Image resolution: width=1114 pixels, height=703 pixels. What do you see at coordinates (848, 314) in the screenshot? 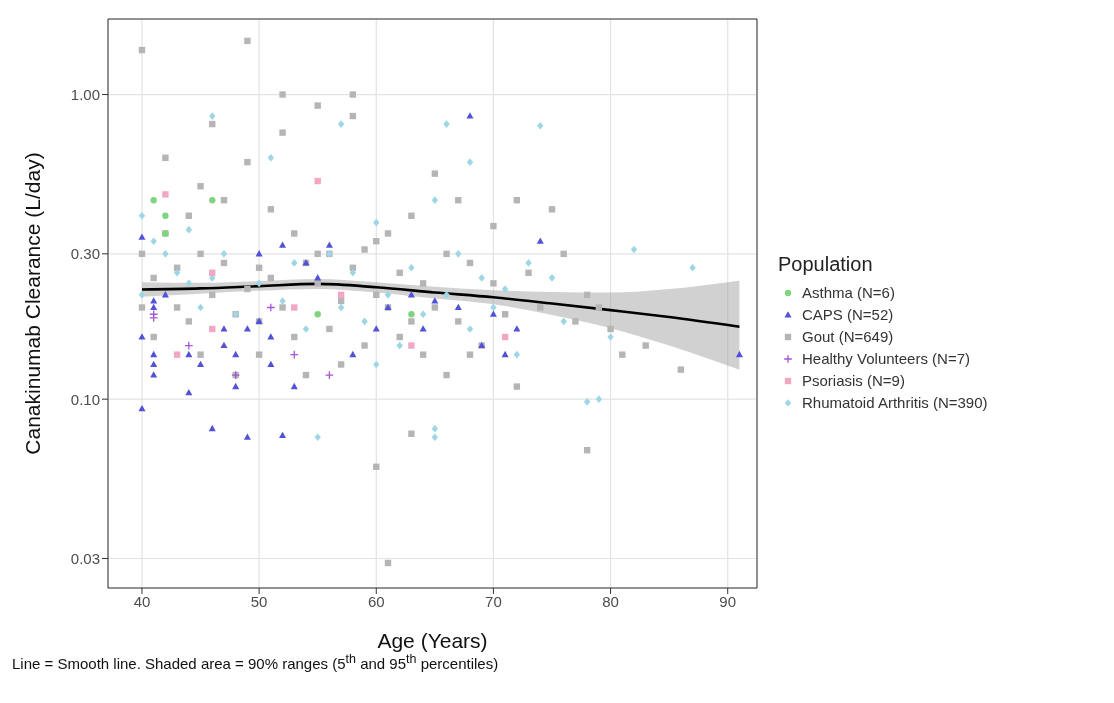
I see `legend-label: CAPS (N=52)` at bounding box center [848, 314].